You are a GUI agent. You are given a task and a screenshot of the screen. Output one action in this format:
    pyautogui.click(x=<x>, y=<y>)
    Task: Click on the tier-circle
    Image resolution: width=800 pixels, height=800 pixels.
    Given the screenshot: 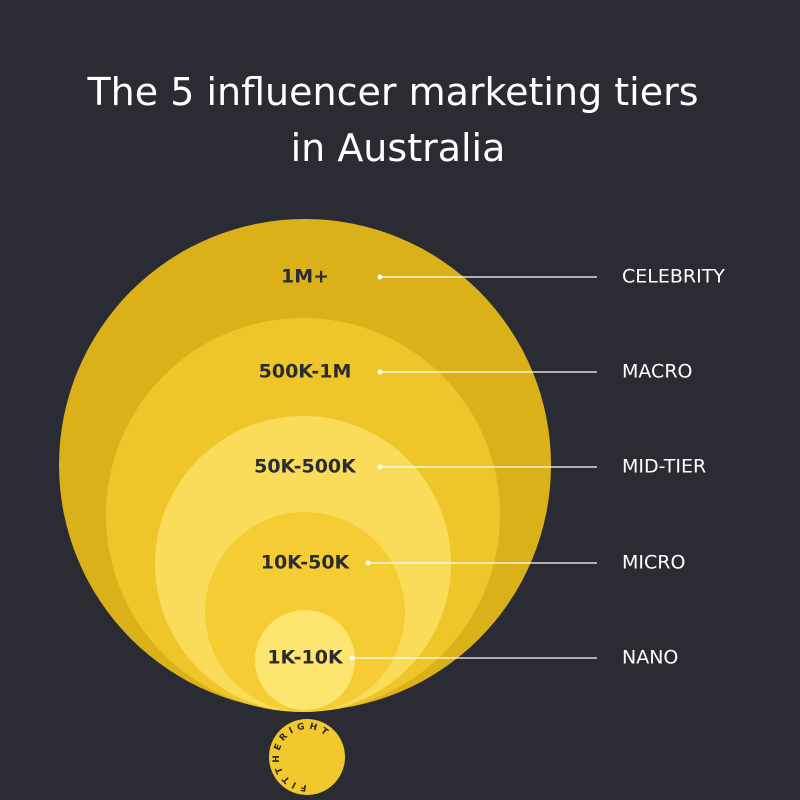 What is the action you would take?
    pyautogui.click(x=305, y=660)
    